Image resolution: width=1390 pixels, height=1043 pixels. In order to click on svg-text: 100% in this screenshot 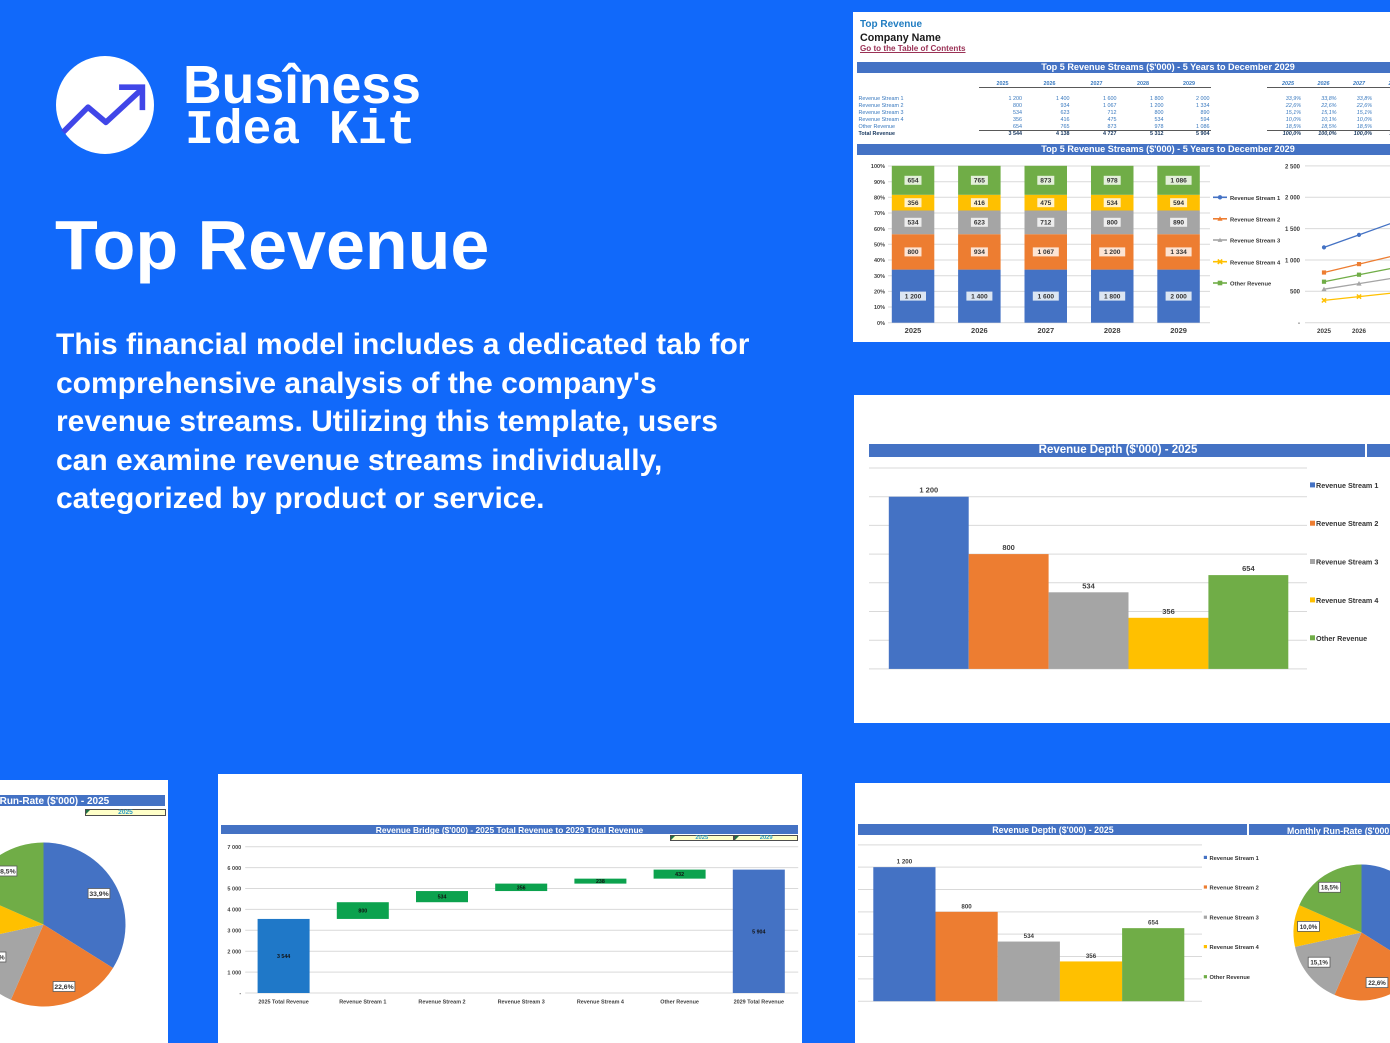, I will do `click(878, 167)`.